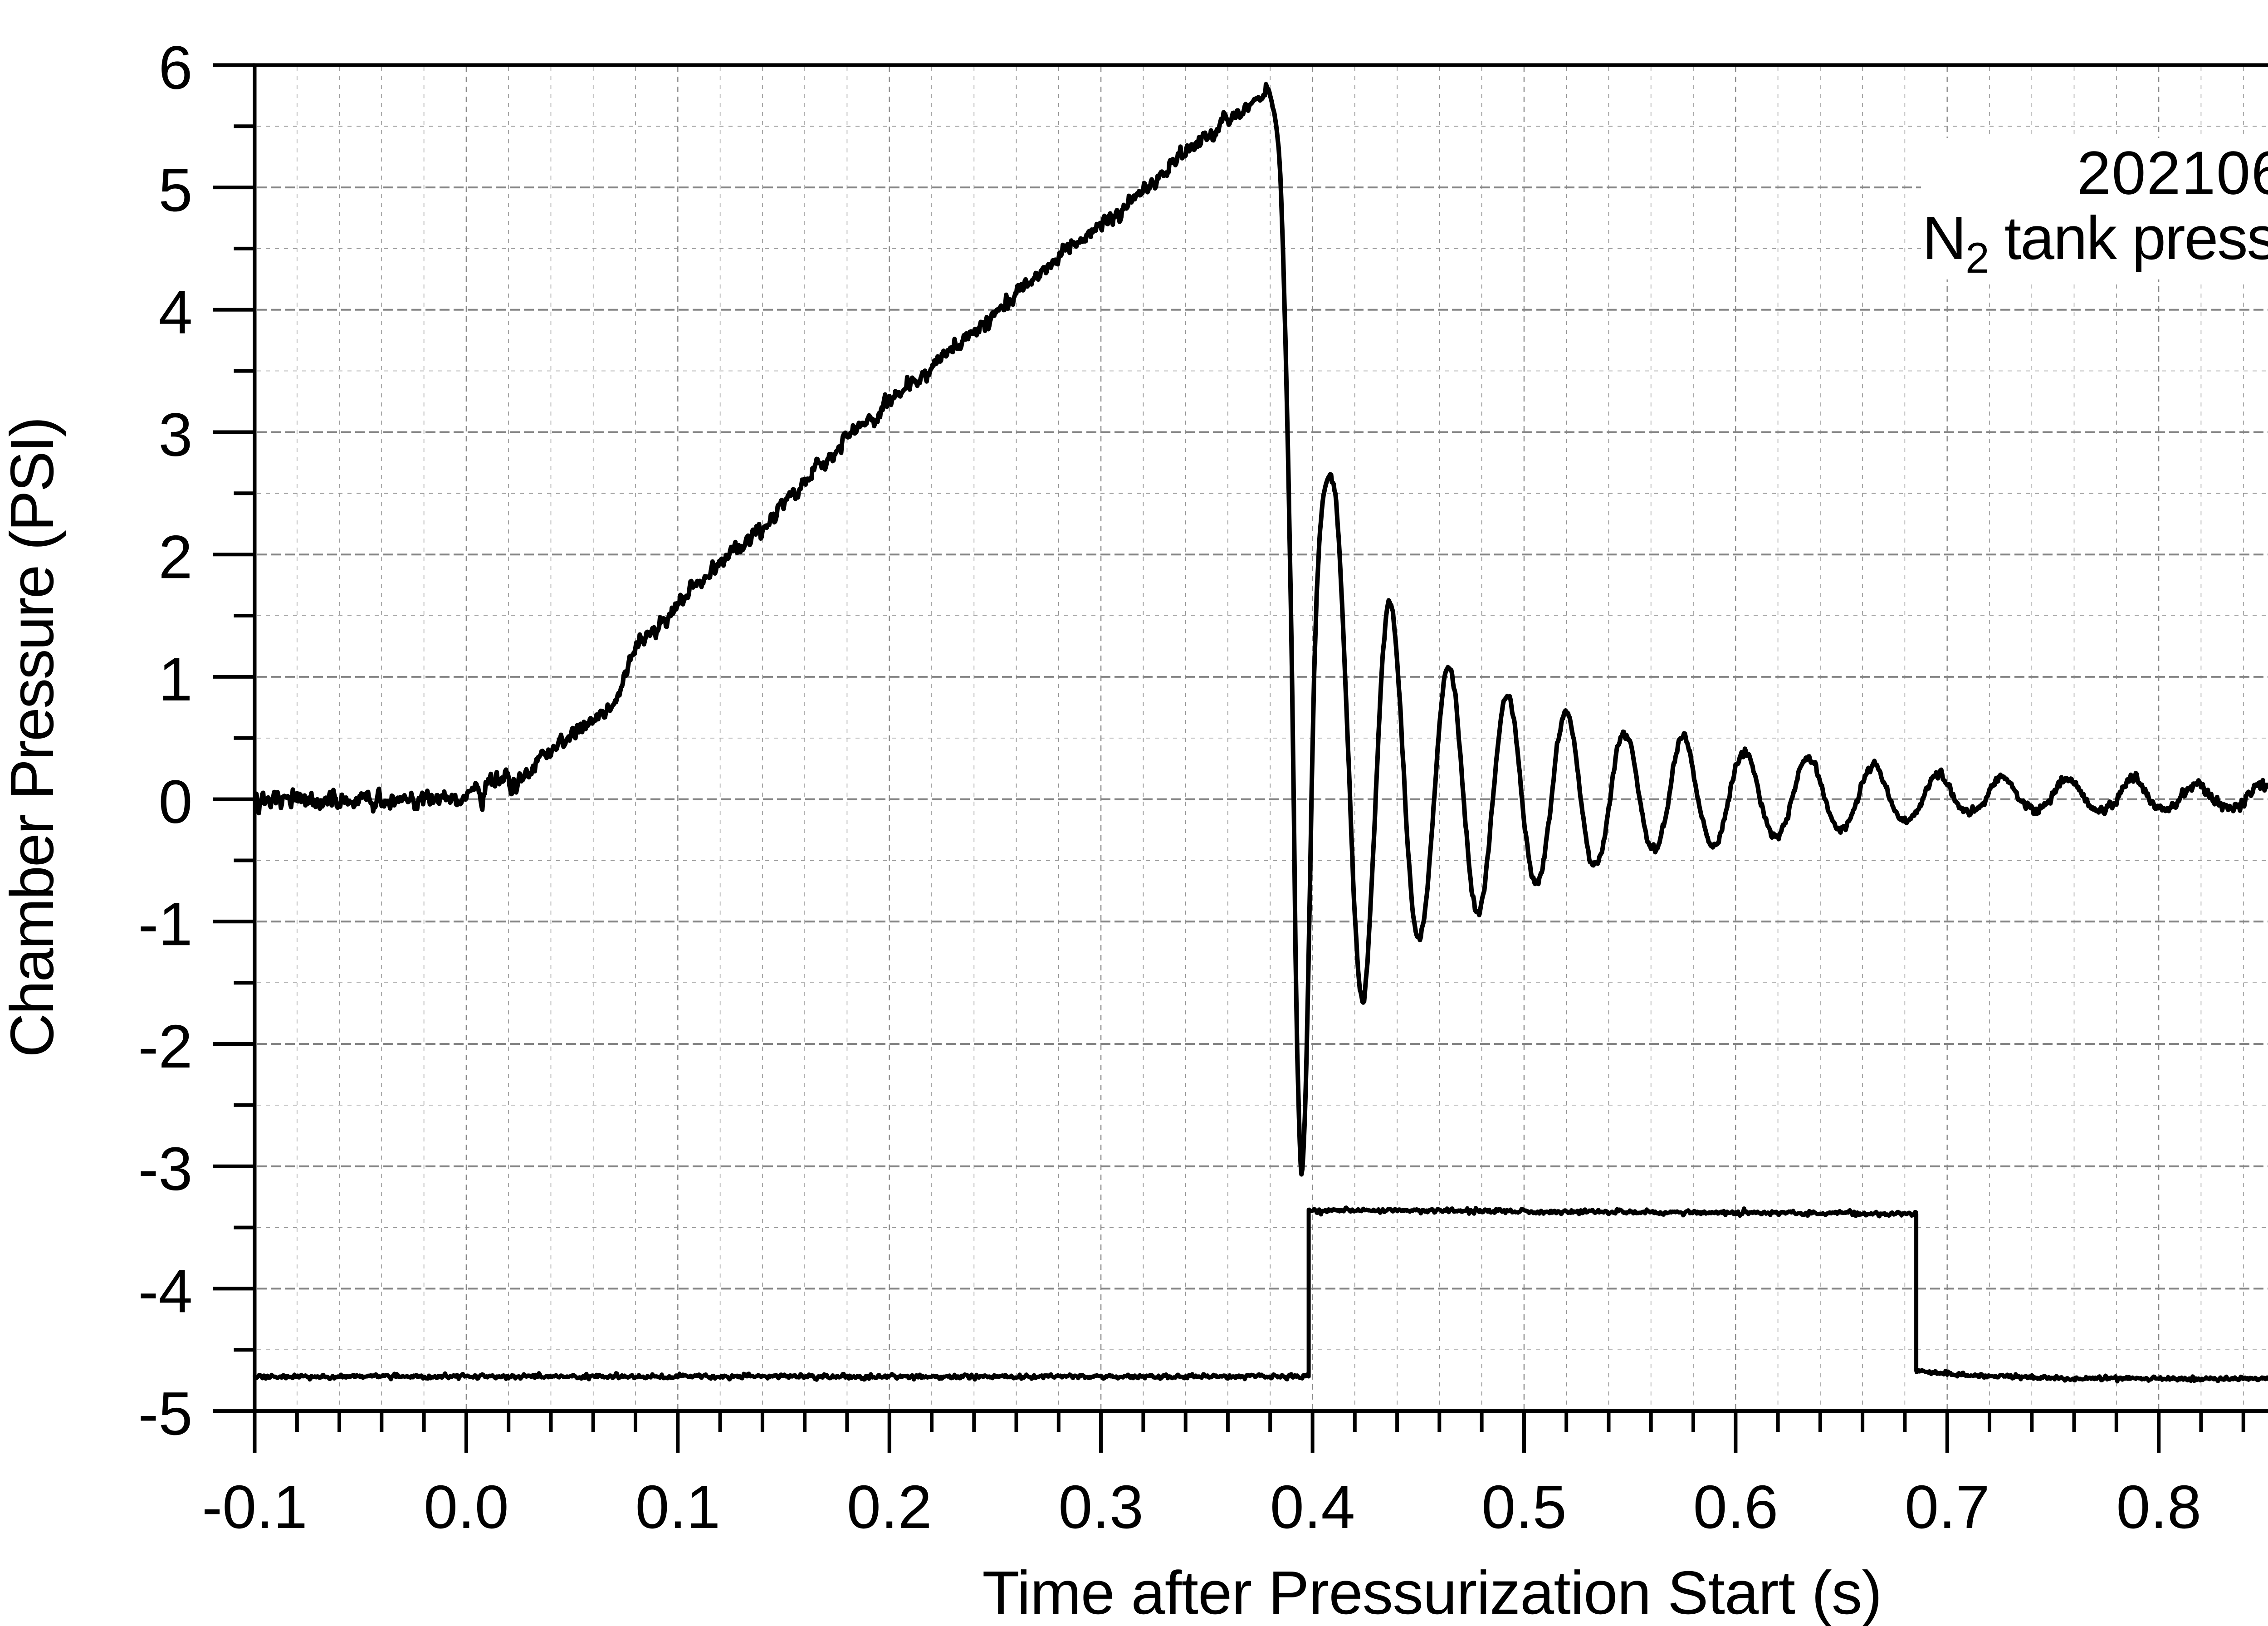 This screenshot has width=2268, height=1626. What do you see at coordinates (175, 190) in the screenshot?
I see `svg-text: 5` at bounding box center [175, 190].